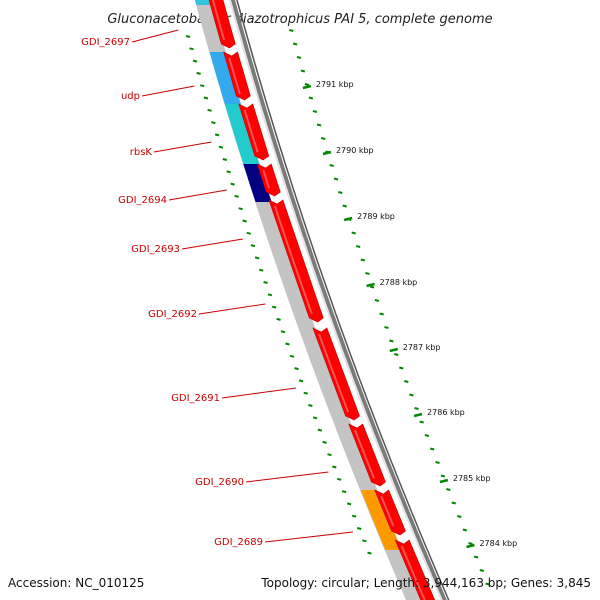  What do you see at coordinates (242, 134) in the screenshot?
I see `feature-block-rbsK` at bounding box center [242, 134].